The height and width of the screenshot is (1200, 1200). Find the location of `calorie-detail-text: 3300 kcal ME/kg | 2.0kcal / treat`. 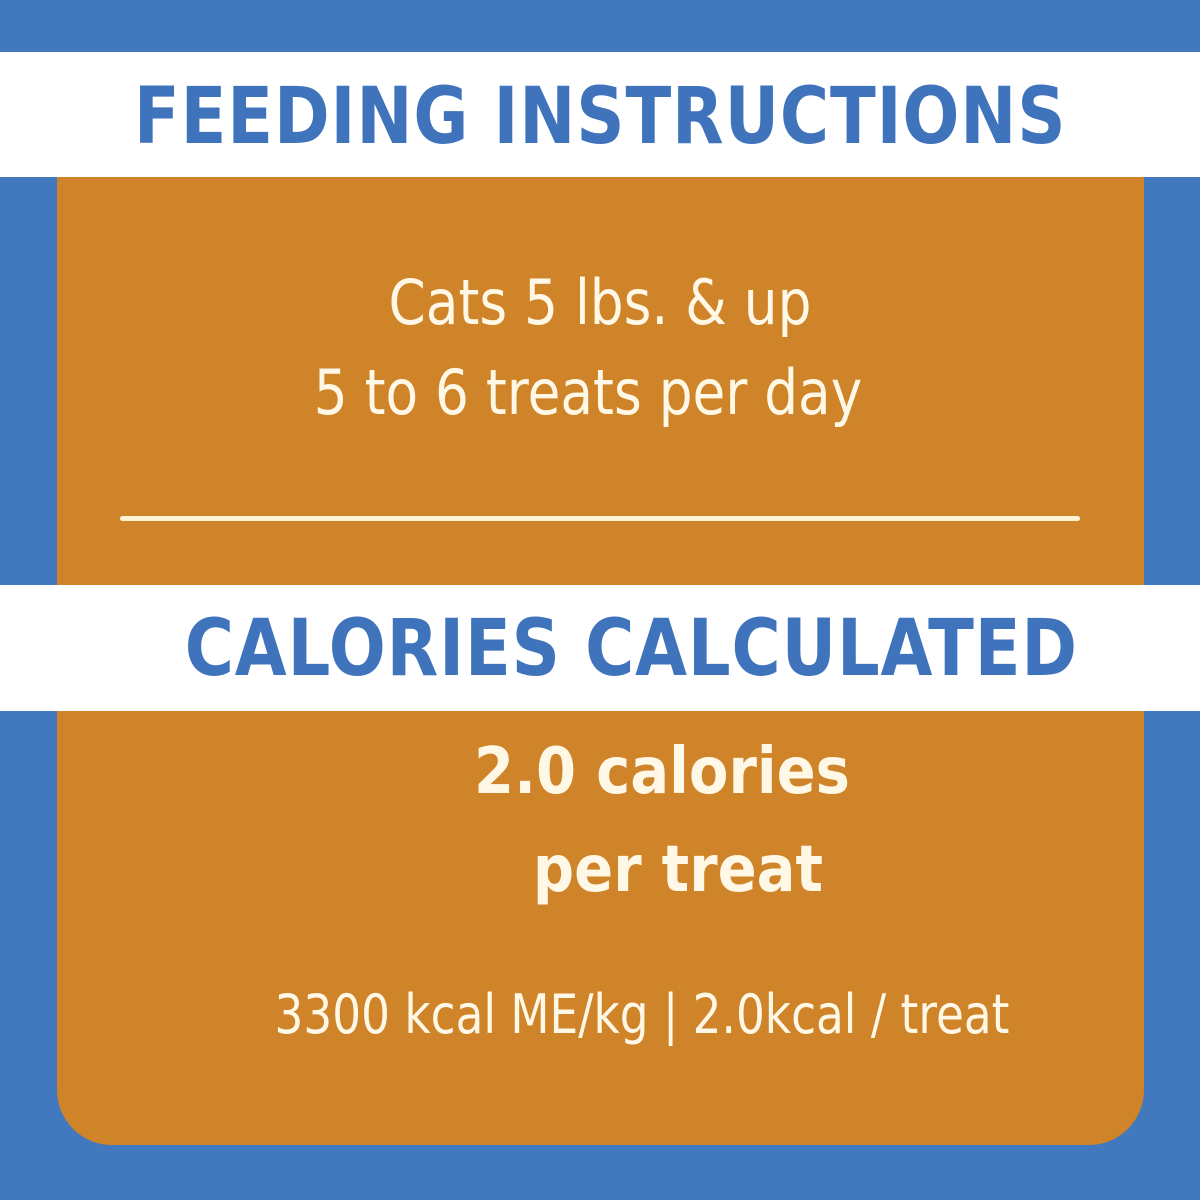

calorie-detail-text: 3300 kcal ME/kg | 2.0kcal / treat is located at coordinates (642, 1014).